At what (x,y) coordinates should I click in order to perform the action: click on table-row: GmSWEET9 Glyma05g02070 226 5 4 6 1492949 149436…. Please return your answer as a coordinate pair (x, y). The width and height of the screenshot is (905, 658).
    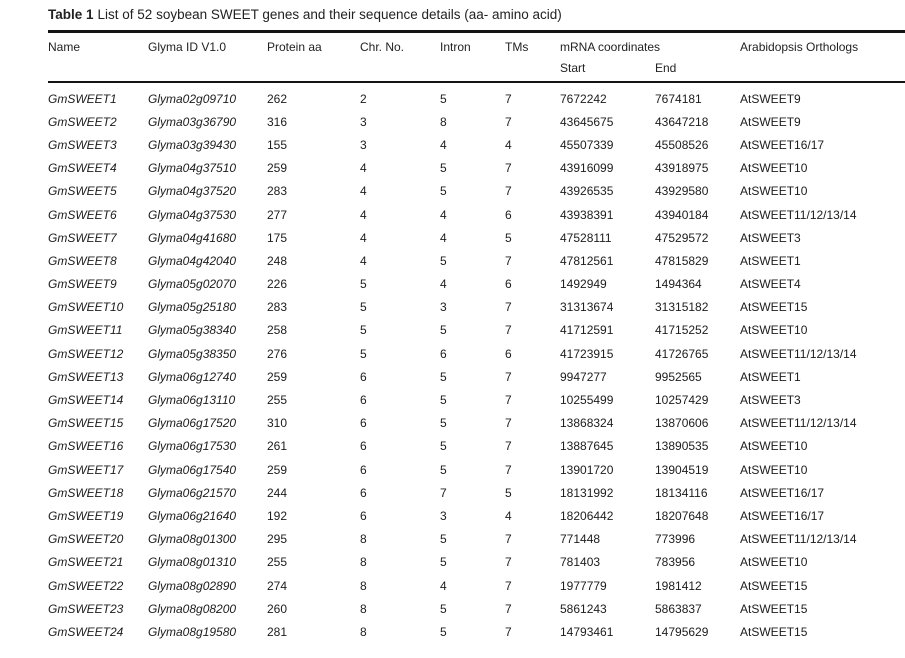
    Looking at the image, I should click on (476, 284).